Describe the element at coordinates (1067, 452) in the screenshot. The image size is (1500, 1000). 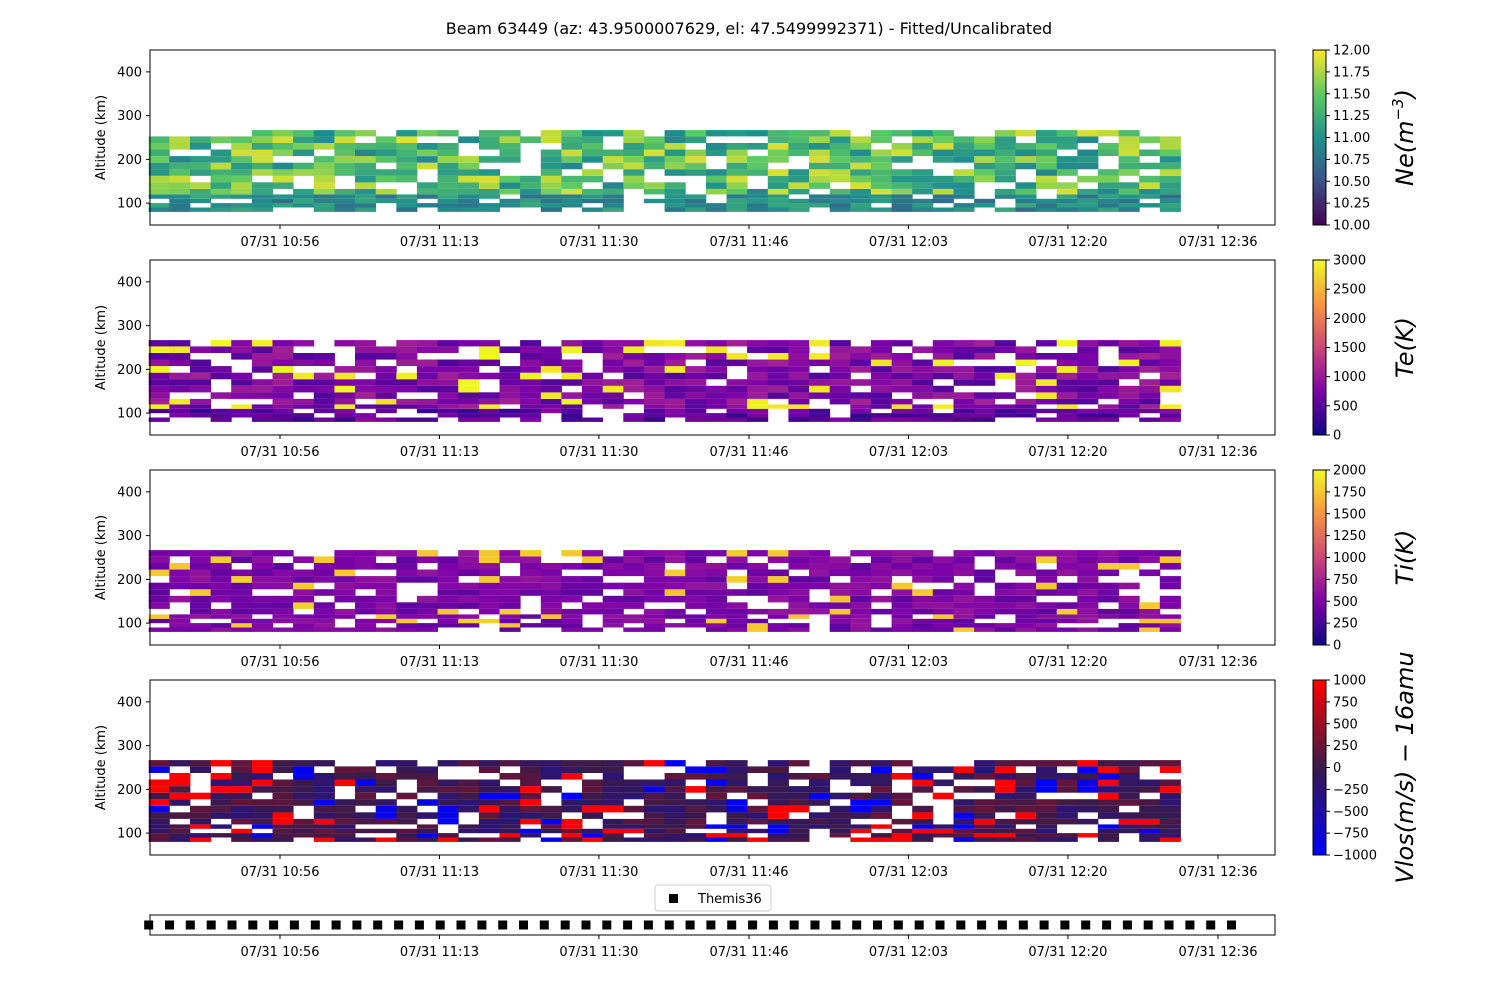
I see `x-tick-label: 07/31 12:20` at that location.